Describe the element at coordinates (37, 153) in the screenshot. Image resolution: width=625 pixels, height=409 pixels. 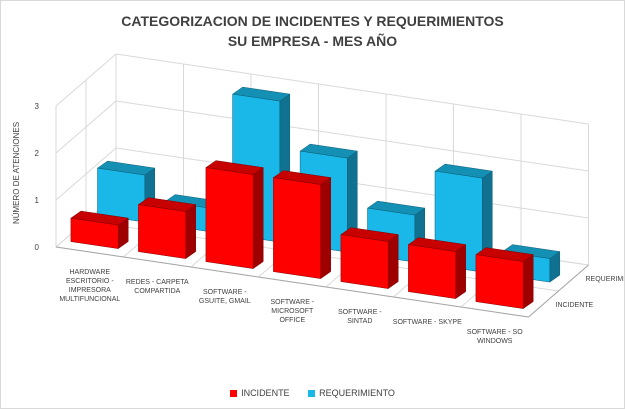
I see `y-tick-label: 2` at that location.